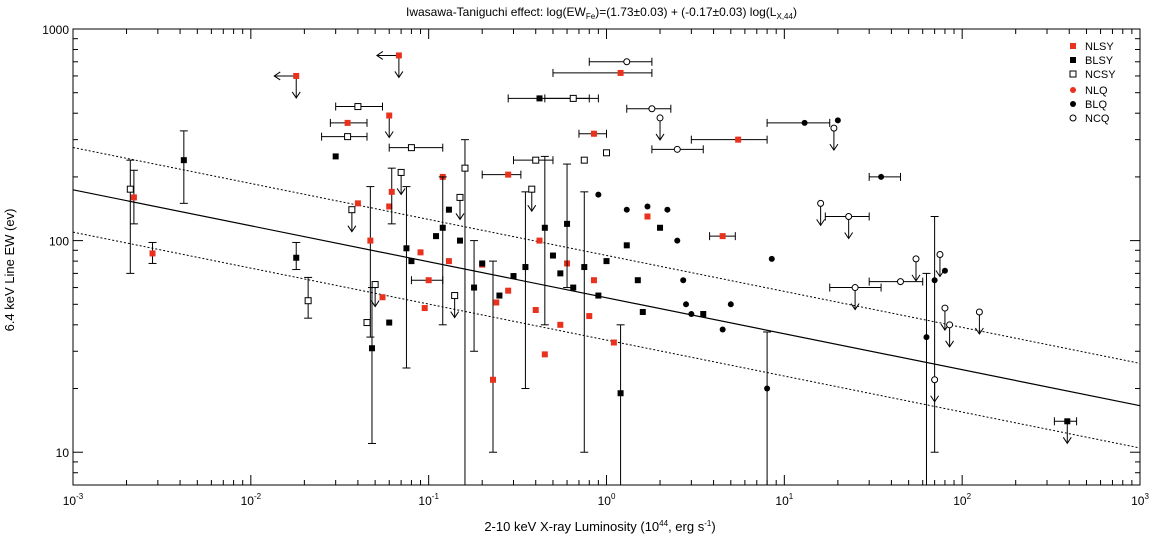 Image resolution: width=1165 pixels, height=537 pixels. Describe the element at coordinates (63, 453) in the screenshot. I see `y-tick-label: 10` at that location.